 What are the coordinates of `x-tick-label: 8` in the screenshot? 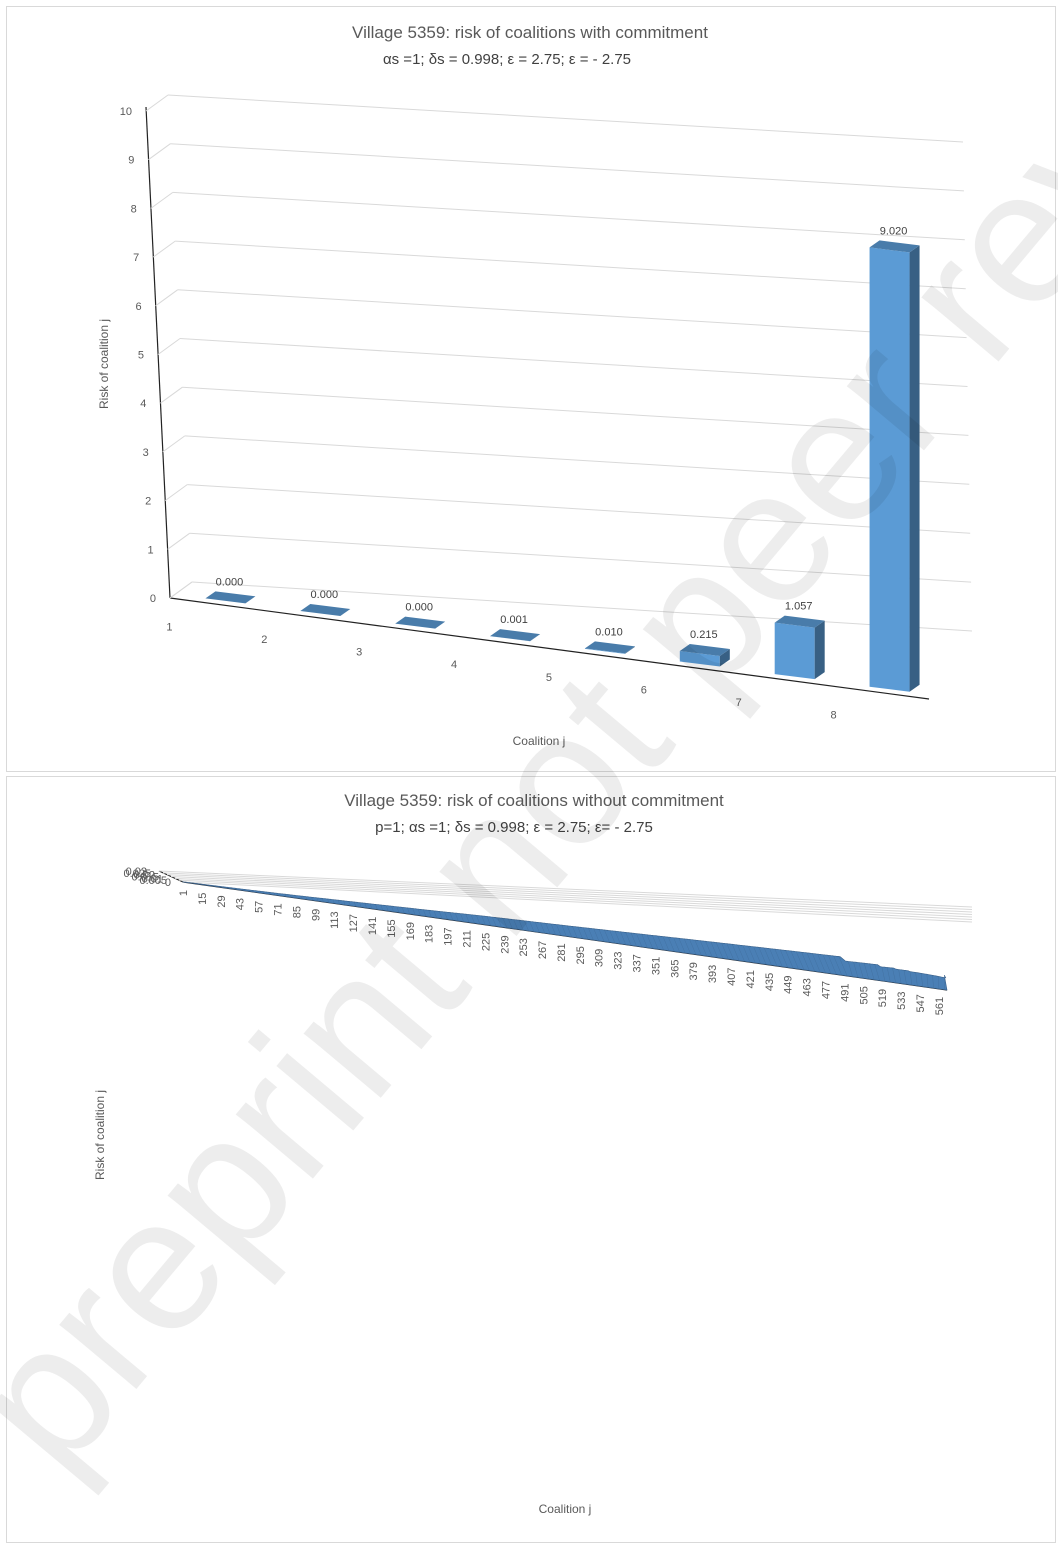 It's located at (834, 716).